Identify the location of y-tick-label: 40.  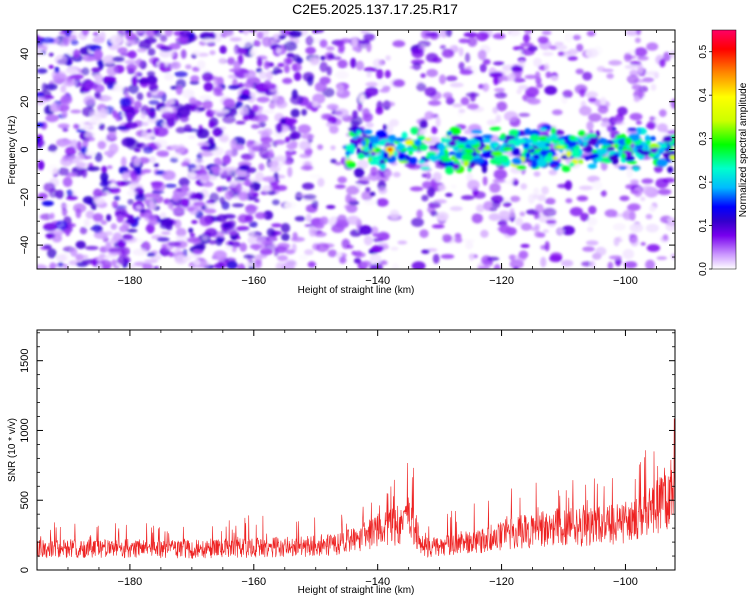
(25, 54).